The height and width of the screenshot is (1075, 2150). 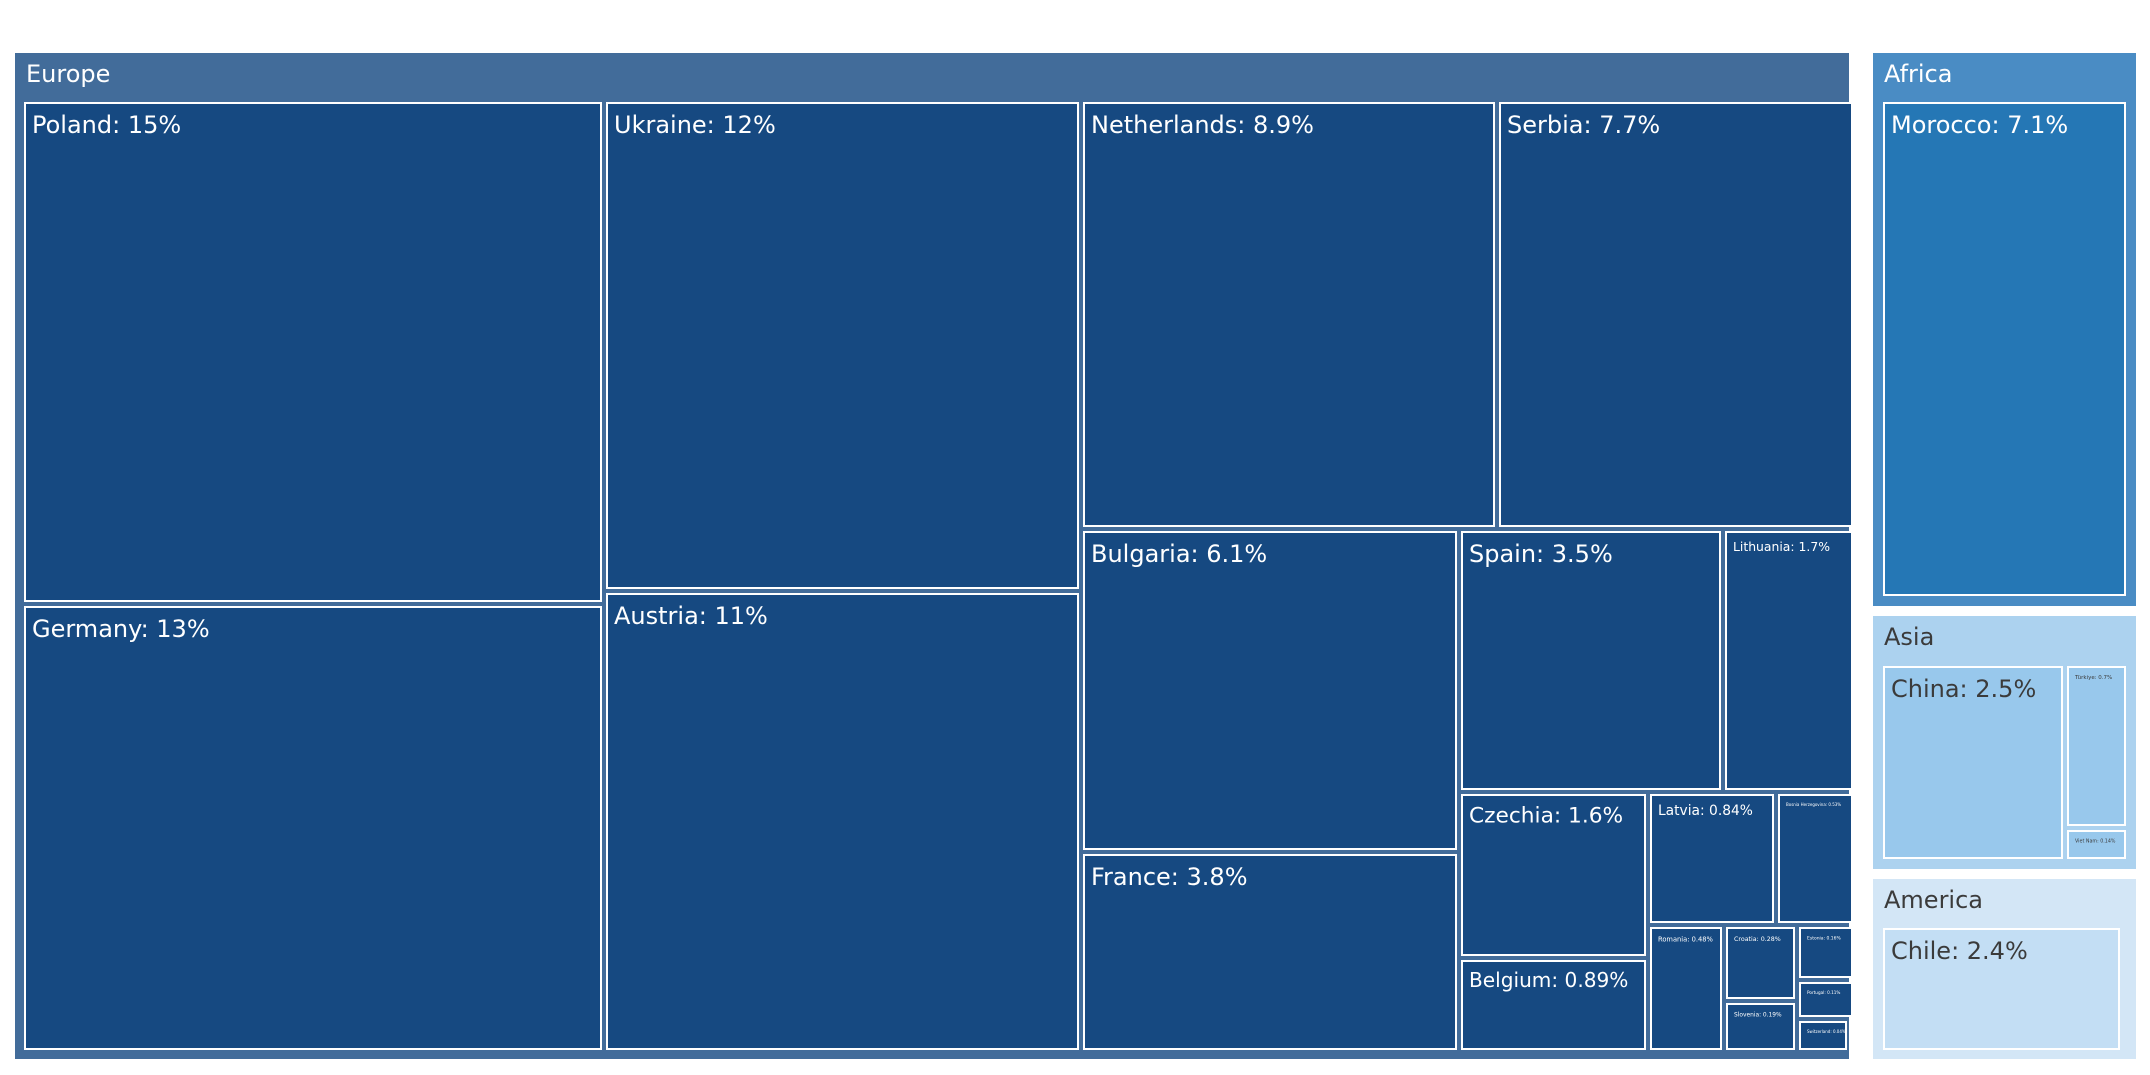 What do you see at coordinates (1815, 858) in the screenshot?
I see `tile-bosnia-herzegovina` at bounding box center [1815, 858].